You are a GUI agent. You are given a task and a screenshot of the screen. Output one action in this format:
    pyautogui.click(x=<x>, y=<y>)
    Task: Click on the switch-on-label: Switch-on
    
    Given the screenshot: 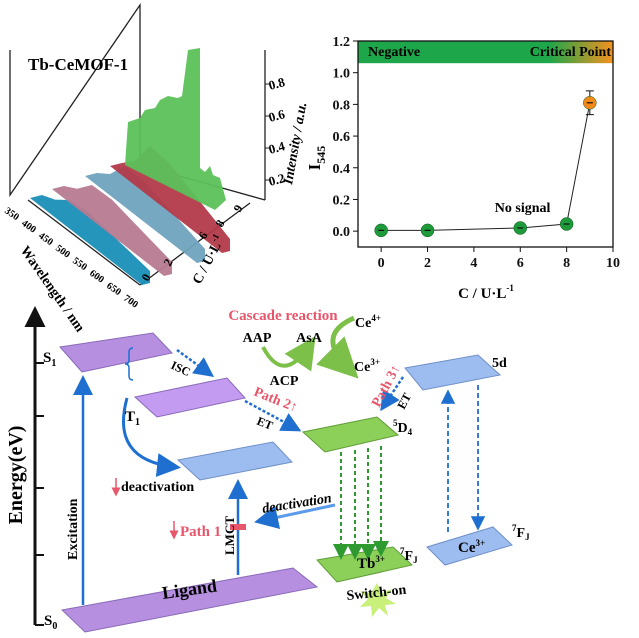 What is the action you would take?
    pyautogui.click(x=376, y=593)
    